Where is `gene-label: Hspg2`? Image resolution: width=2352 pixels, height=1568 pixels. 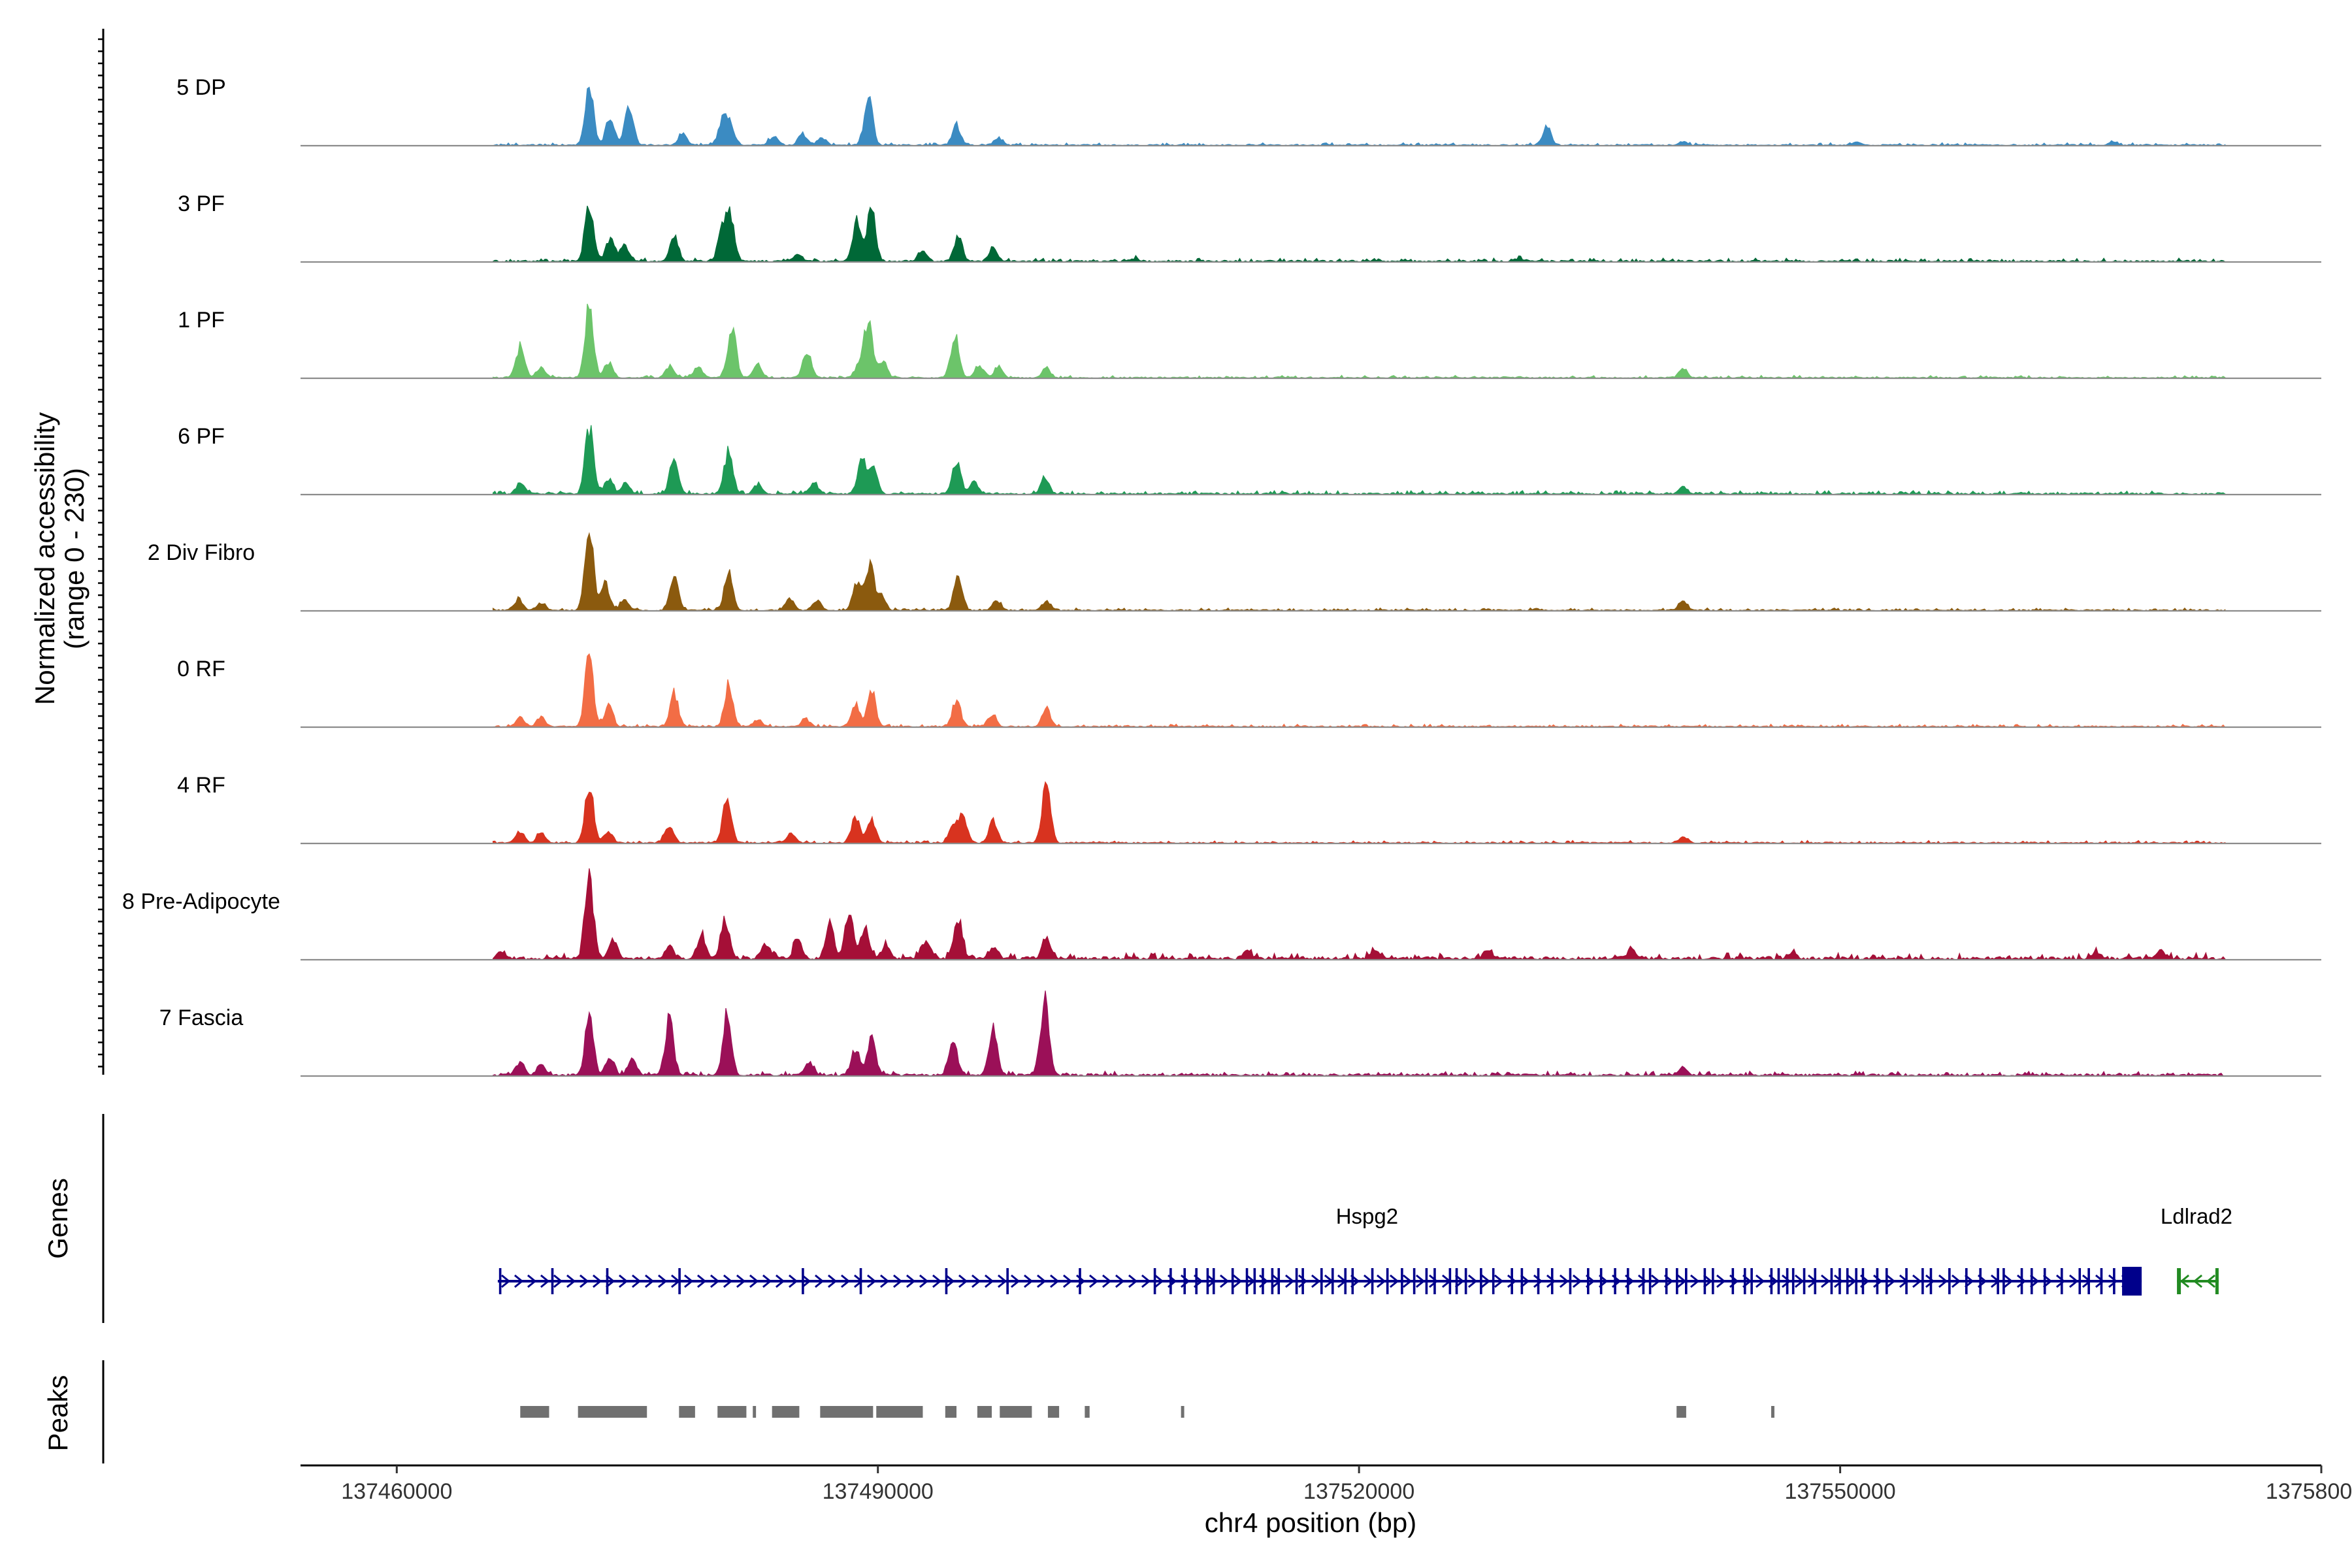
gene-label: Hspg2 is located at coordinates (1367, 1216).